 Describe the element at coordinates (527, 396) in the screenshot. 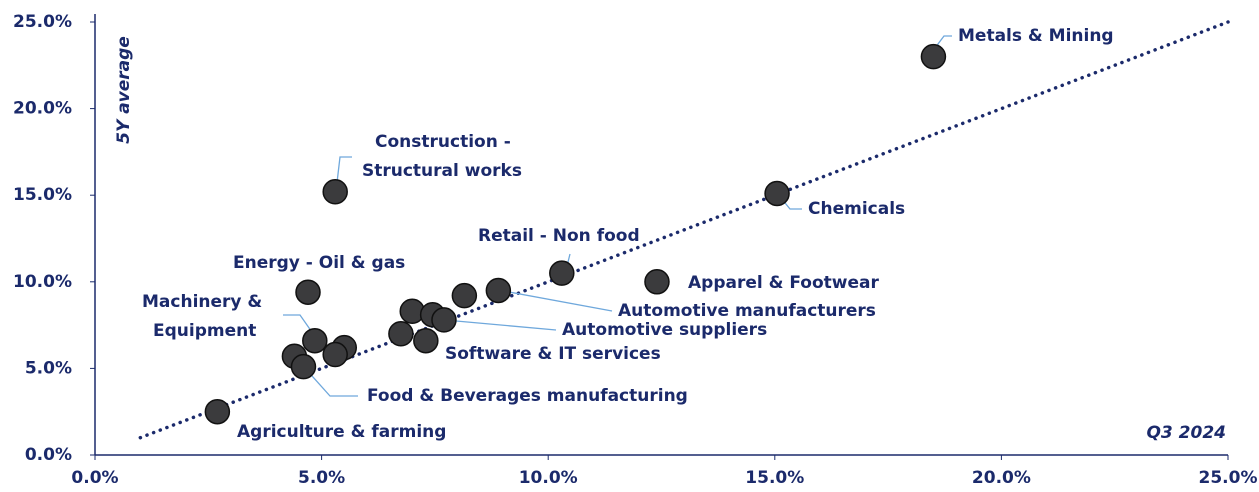

I see `point-label: Food & Beverages manufacturing` at that location.